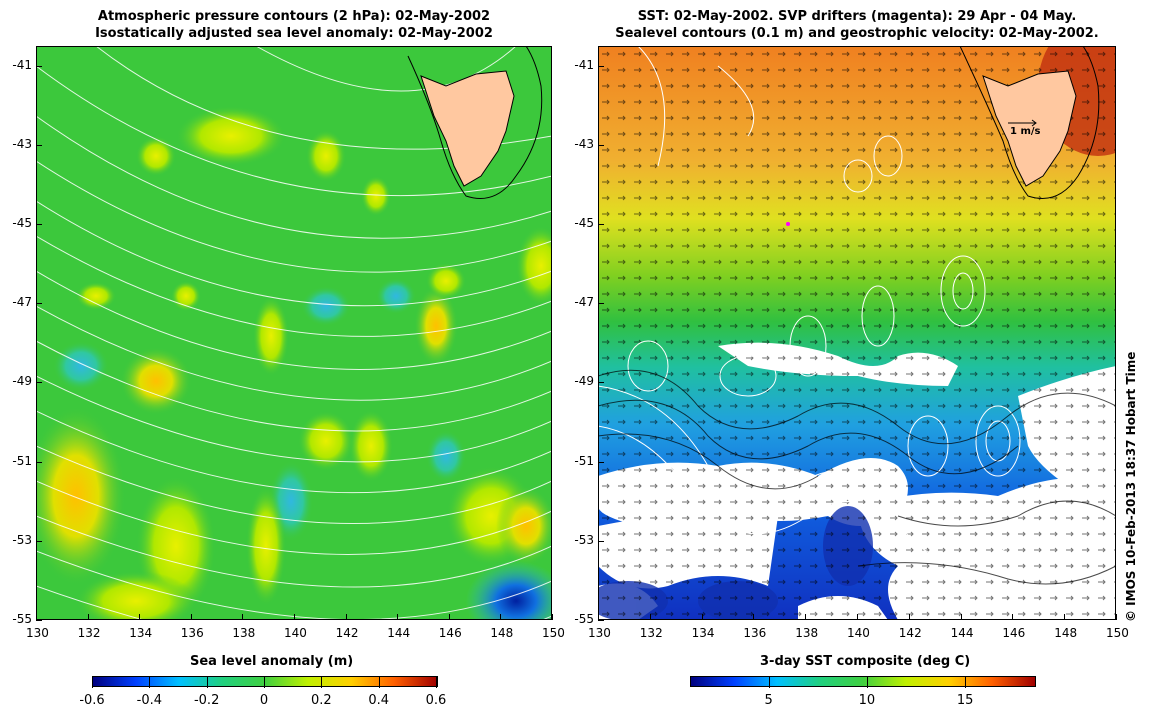 The width and height of the screenshot is (1150, 710). What do you see at coordinates (584, 619) in the screenshot?
I see `right-lat-label: -55` at bounding box center [584, 619].